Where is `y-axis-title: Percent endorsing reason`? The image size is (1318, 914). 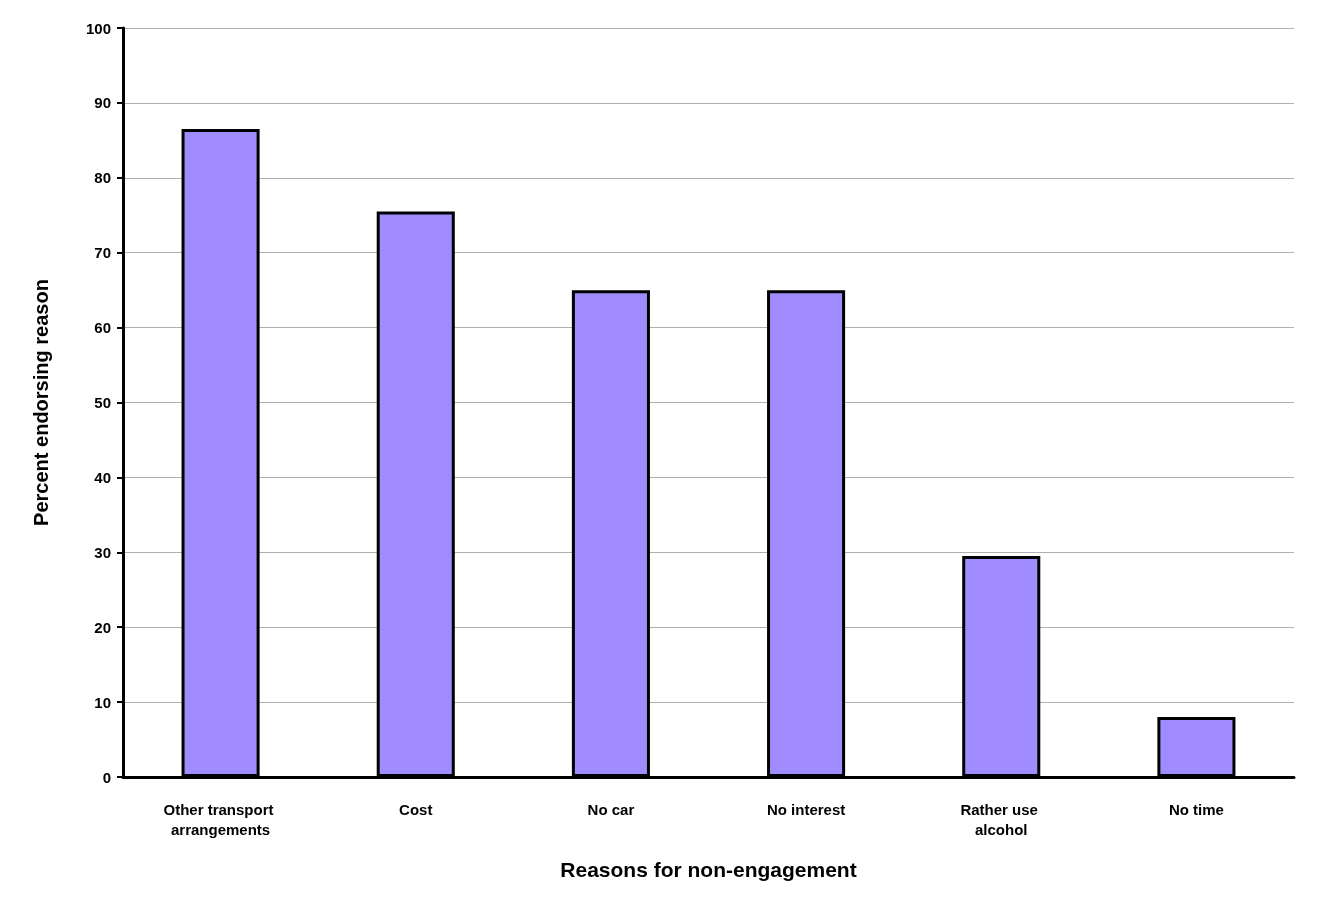
y-axis-title: Percent endorsing reason is located at coordinates (41, 402).